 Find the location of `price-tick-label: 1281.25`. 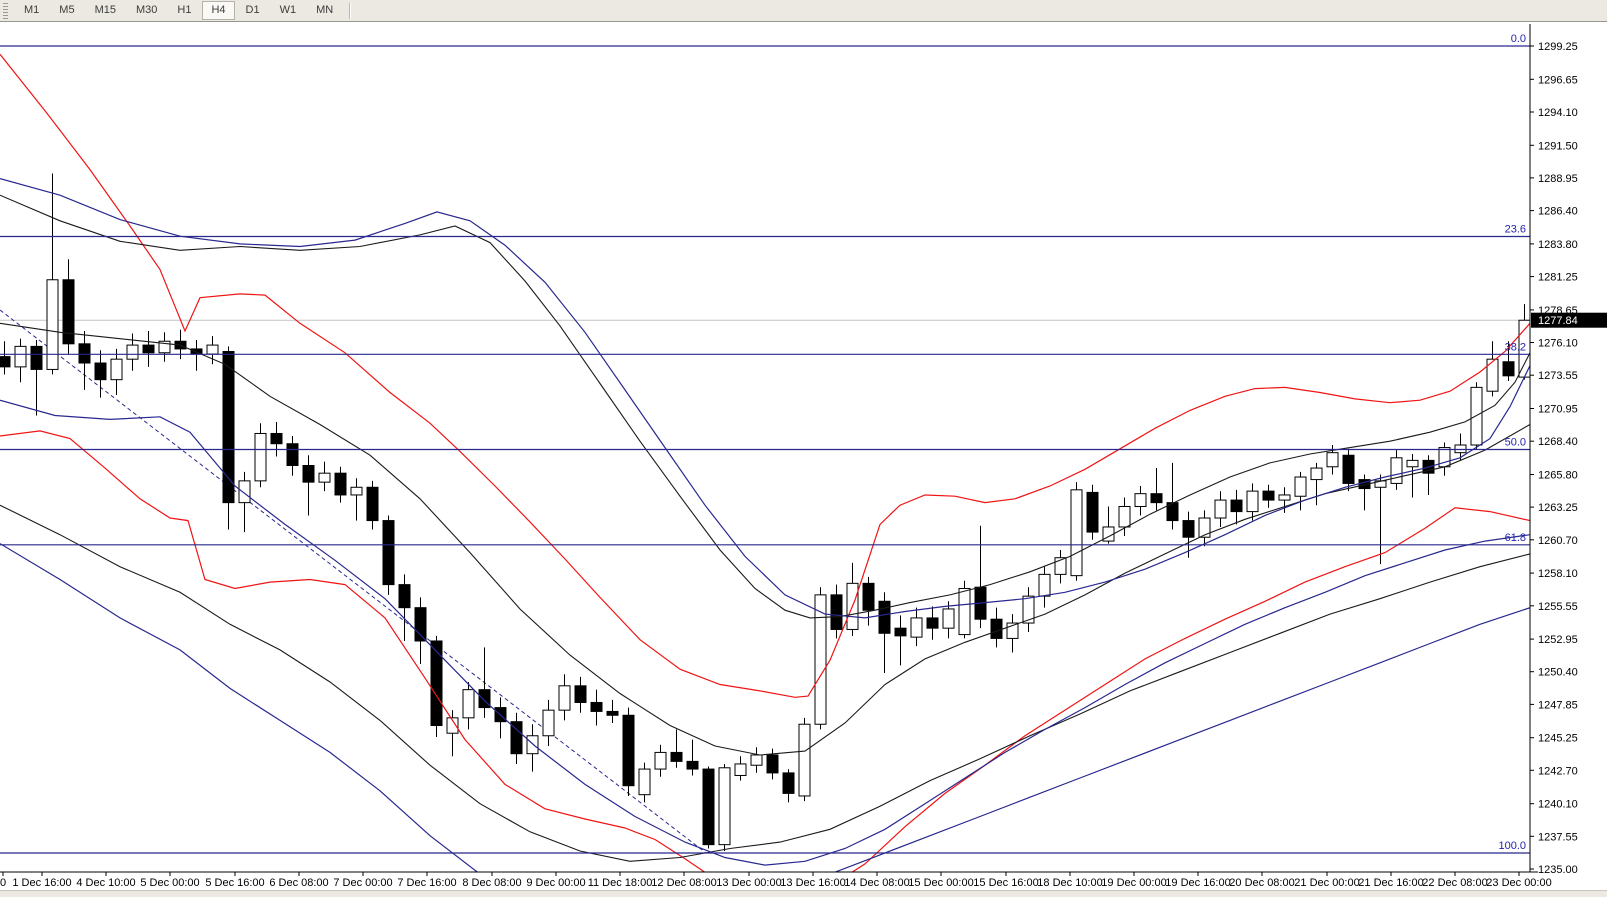

price-tick-label: 1281.25 is located at coordinates (1558, 278).